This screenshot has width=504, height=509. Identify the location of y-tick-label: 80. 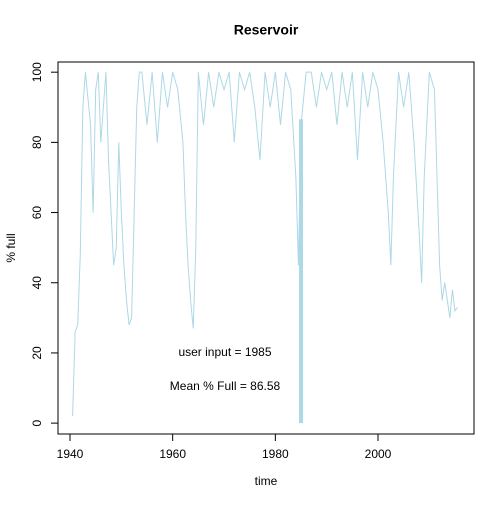
(37, 142).